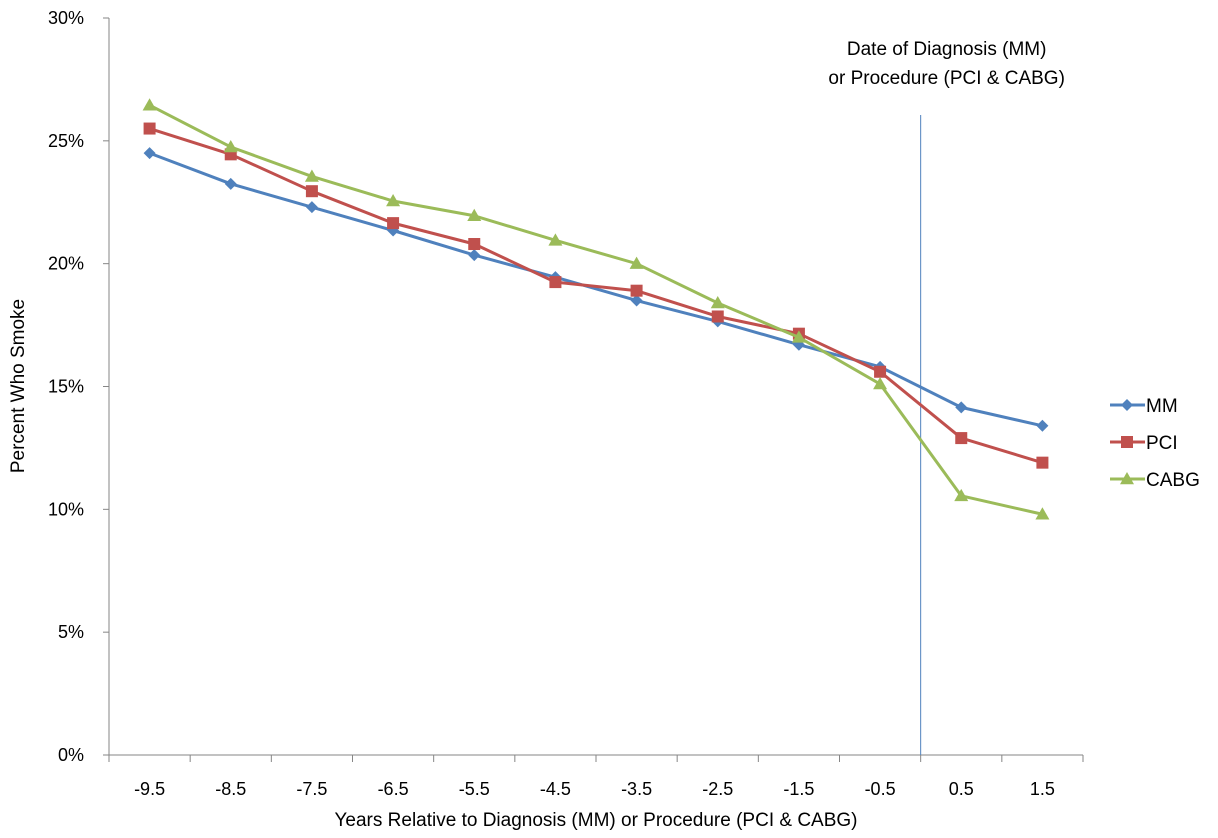 The height and width of the screenshot is (838, 1218). I want to click on y-axis-ticks: 0% 5% 10% 15% 20% 25% 30%, so click(78, 386).